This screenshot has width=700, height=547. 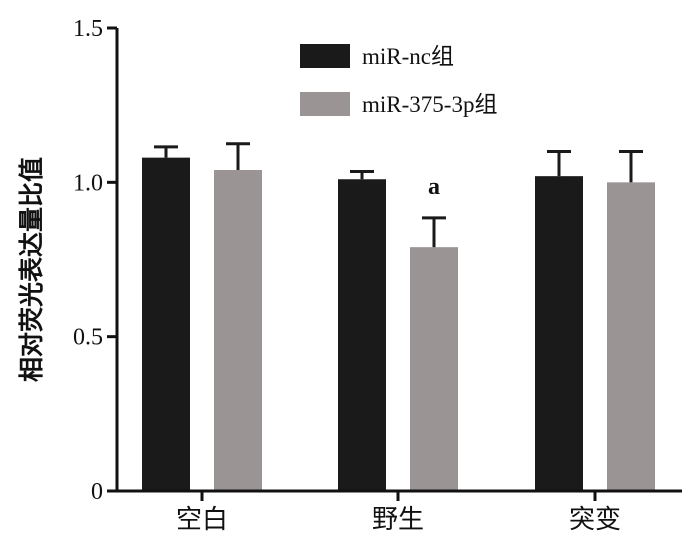 What do you see at coordinates (398, 520) in the screenshot?
I see `x-tick-label-1: 野生` at bounding box center [398, 520].